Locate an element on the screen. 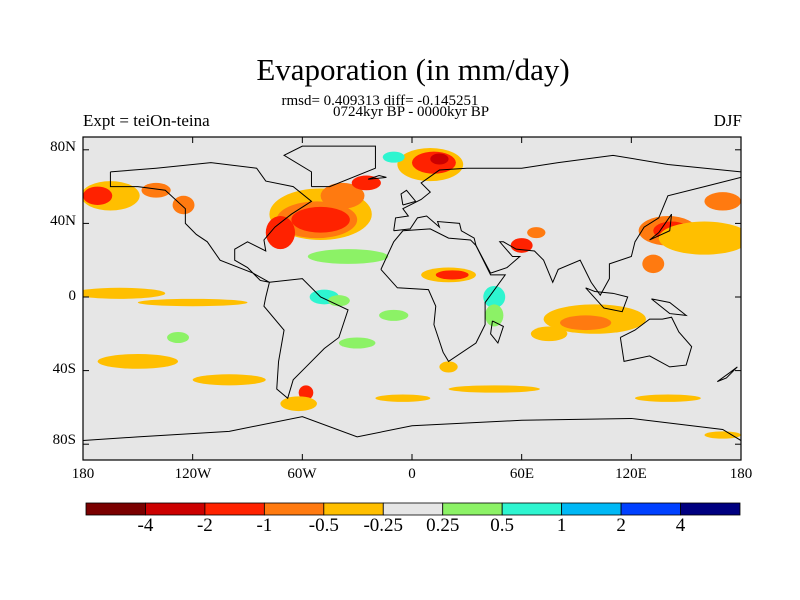 The image size is (800, 600). lon-tick-label: 60E is located at coordinates (522, 474).